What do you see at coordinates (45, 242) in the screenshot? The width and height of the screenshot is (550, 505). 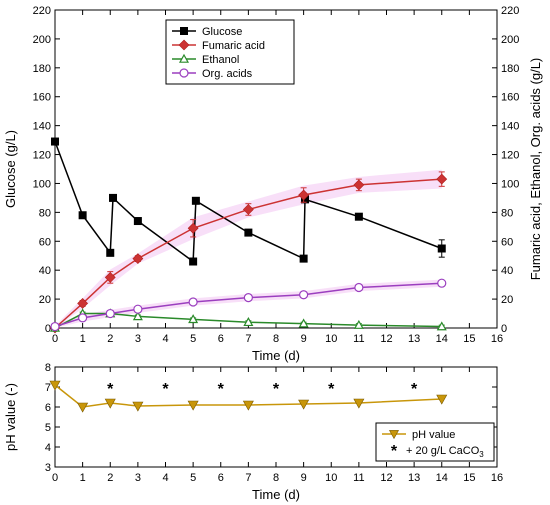 I see `top-left-y-tick-label: 60` at bounding box center [45, 242].